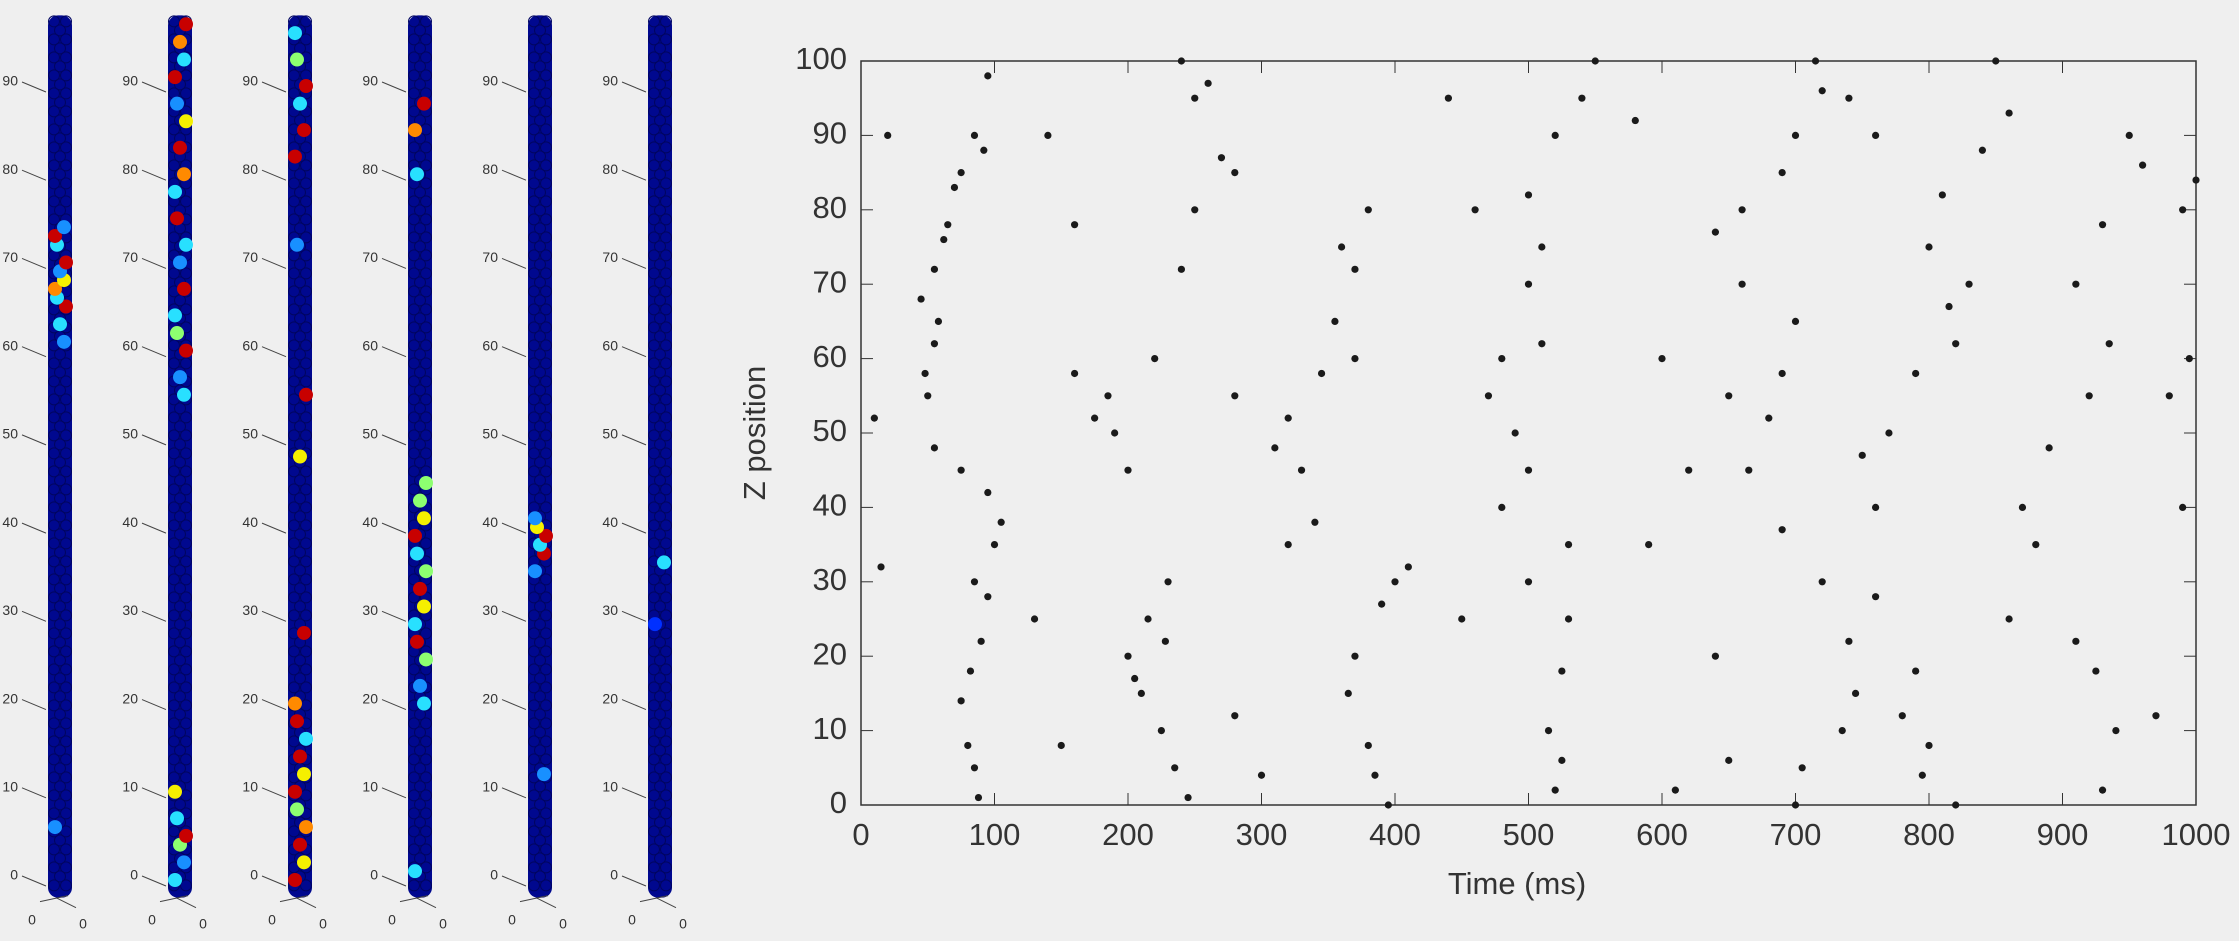 The height and width of the screenshot is (941, 2239). I want to click on y-tick-label: 30, so click(490, 610).